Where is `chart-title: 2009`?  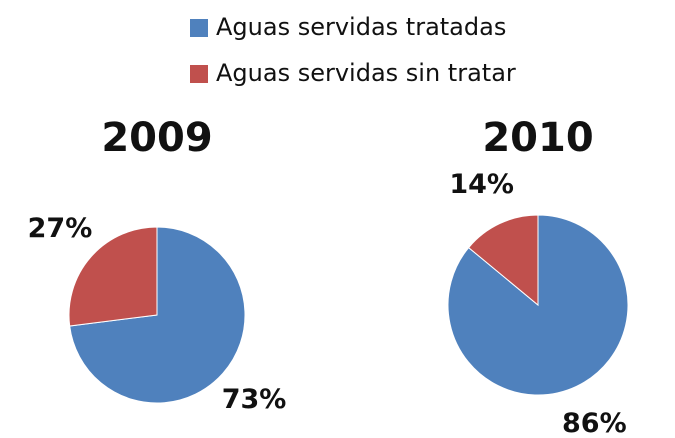
chart-title: 2009 is located at coordinates (156, 138).